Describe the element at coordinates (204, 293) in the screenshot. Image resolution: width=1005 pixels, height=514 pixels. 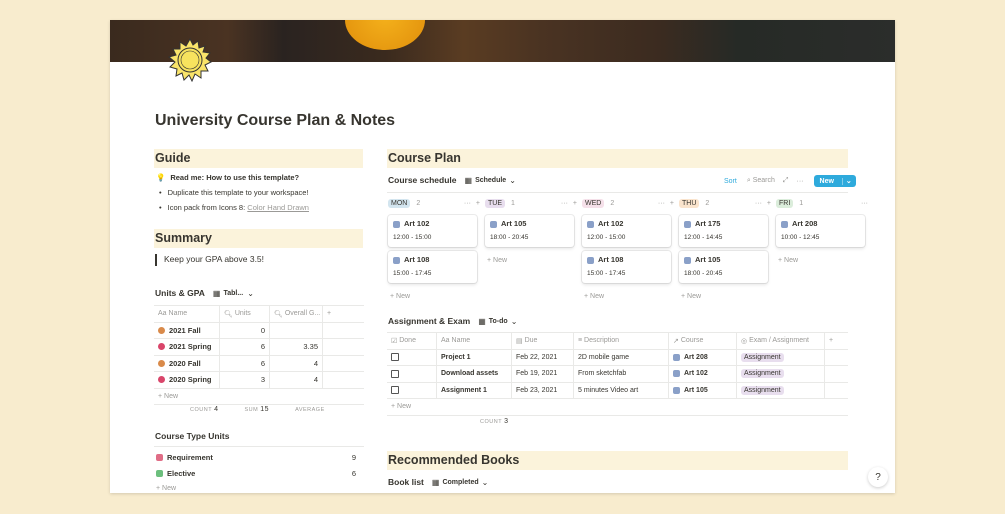
I see `units-header: Units & GPA ▦ Tabl... ⌄` at that location.